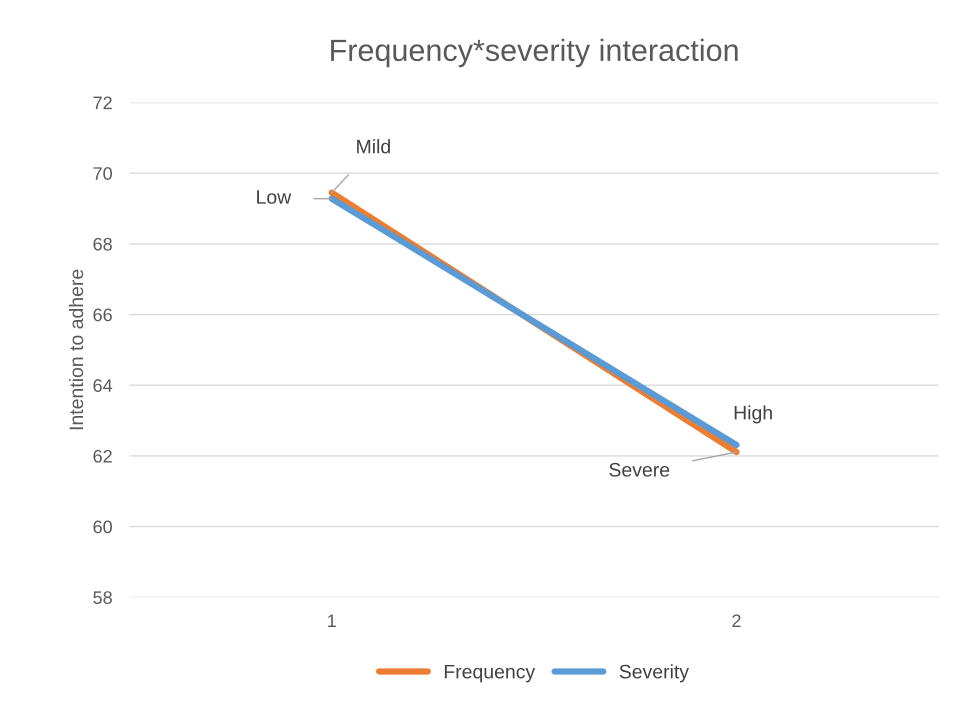  Describe the element at coordinates (639, 469) in the screenshot. I see `annotation: Severe` at that location.